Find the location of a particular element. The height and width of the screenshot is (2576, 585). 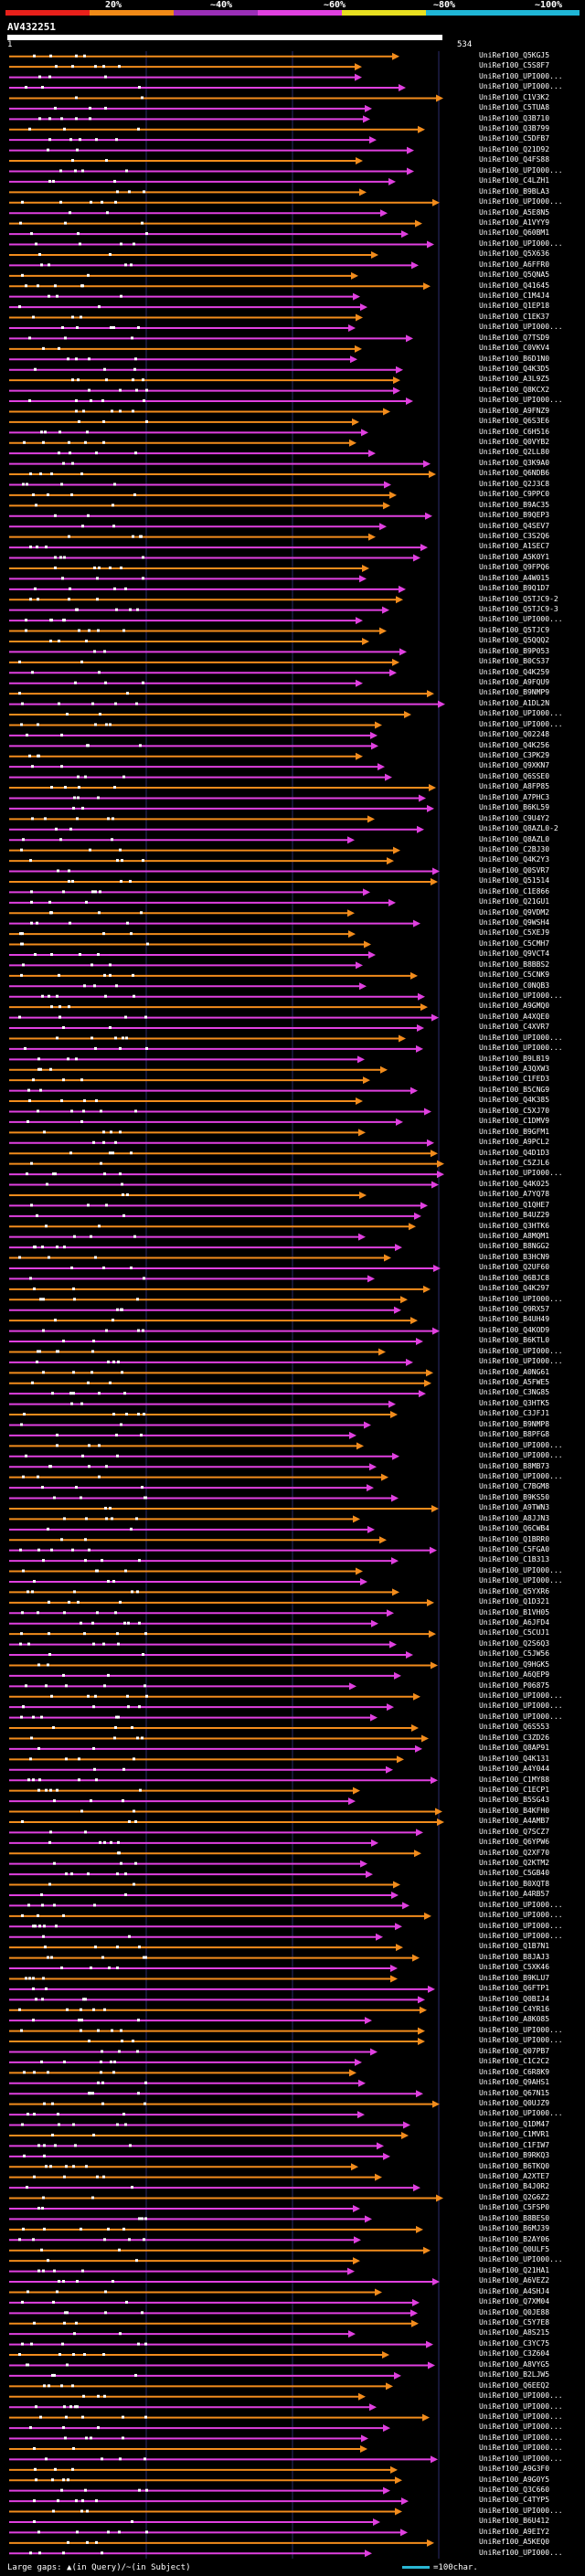

hit-label: UniRef100_A4RB57 is located at coordinates (514, 1894).